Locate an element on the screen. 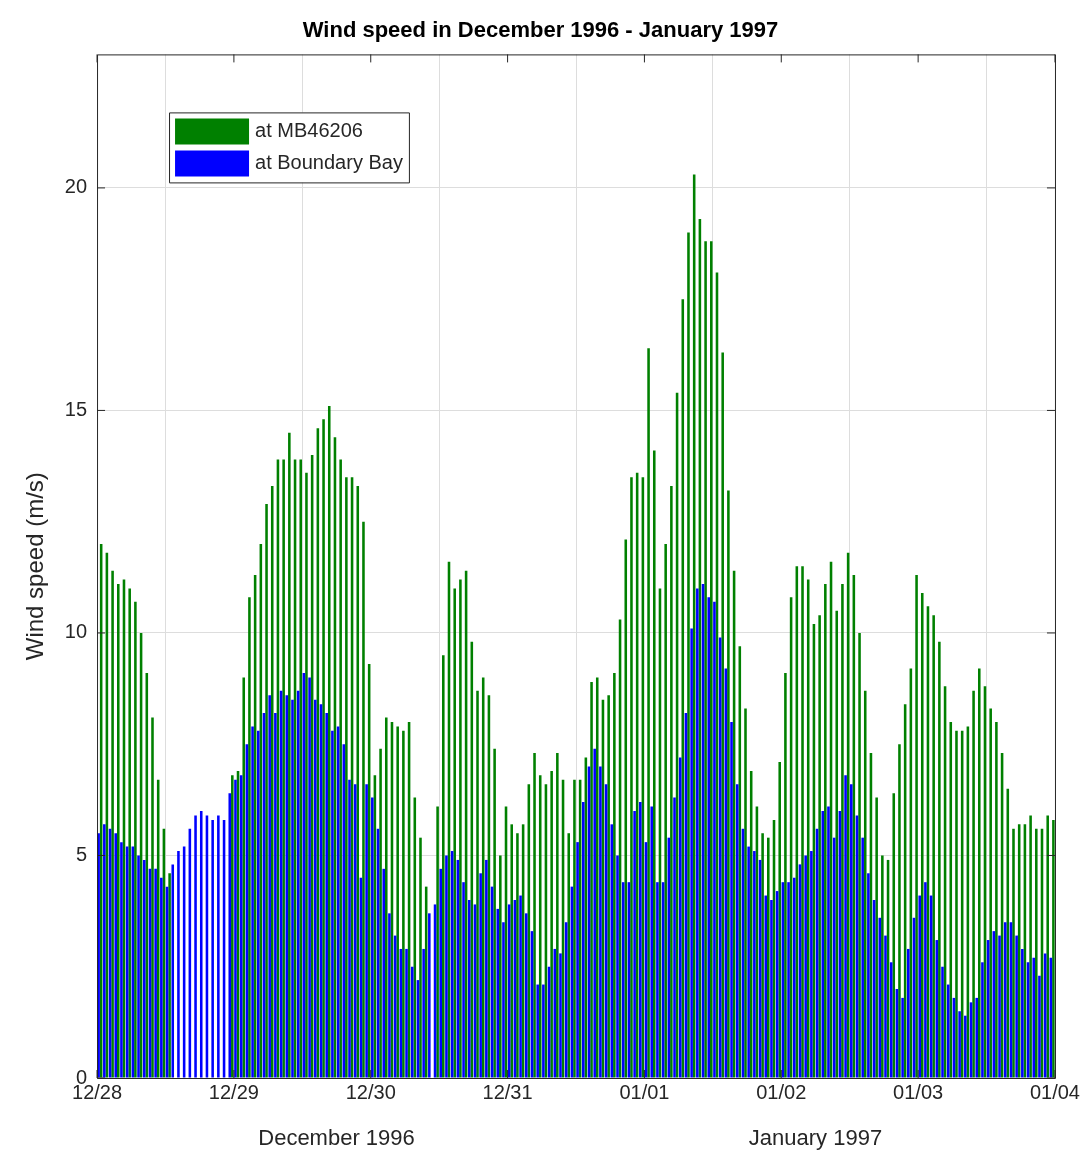 This screenshot has width=1091, height=1158. x-tick-label: 12/30 is located at coordinates (370, 1091).